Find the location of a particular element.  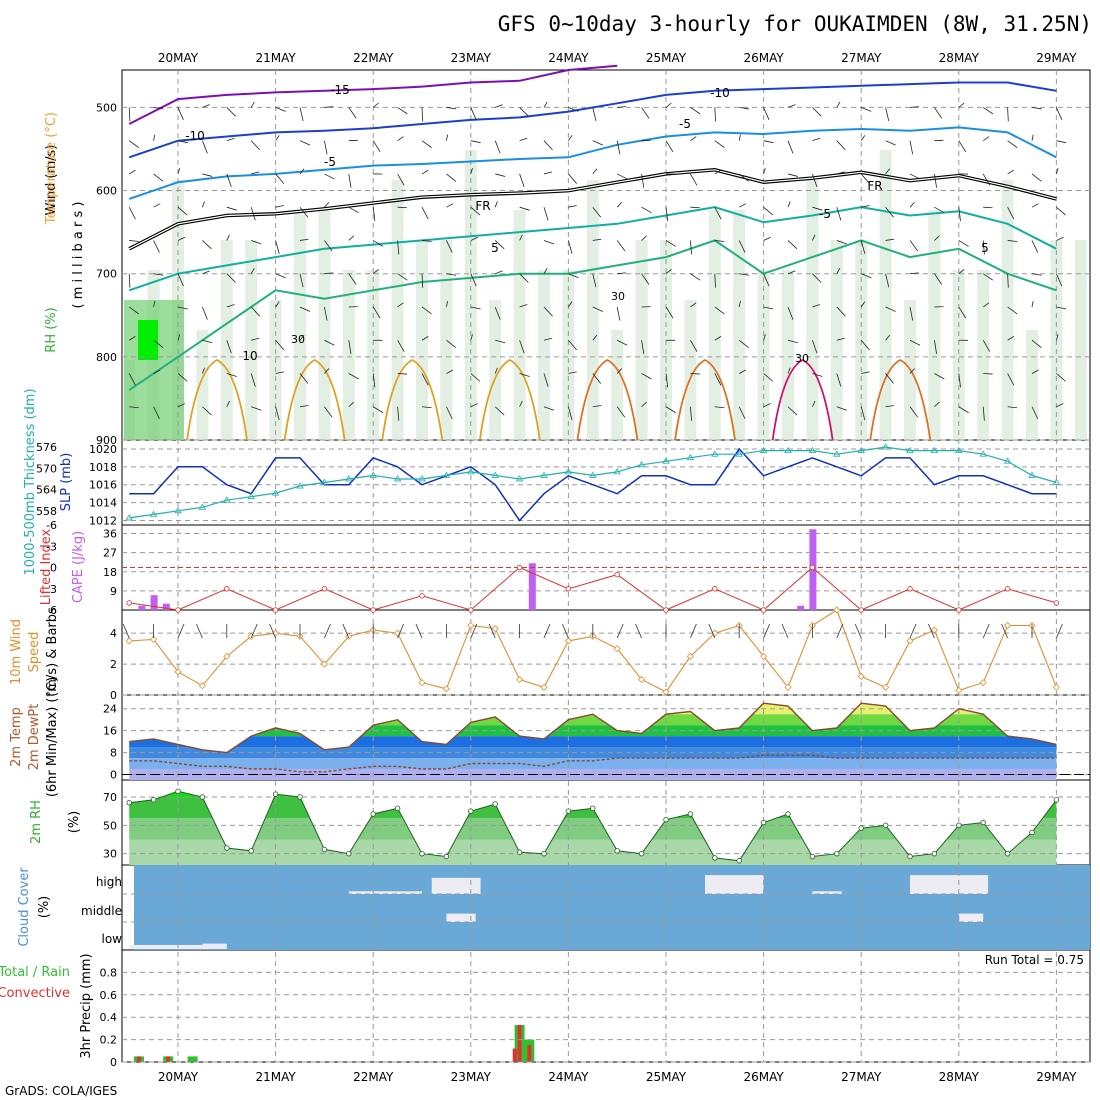

cloud-segment-middle is located at coordinates (971, 917).